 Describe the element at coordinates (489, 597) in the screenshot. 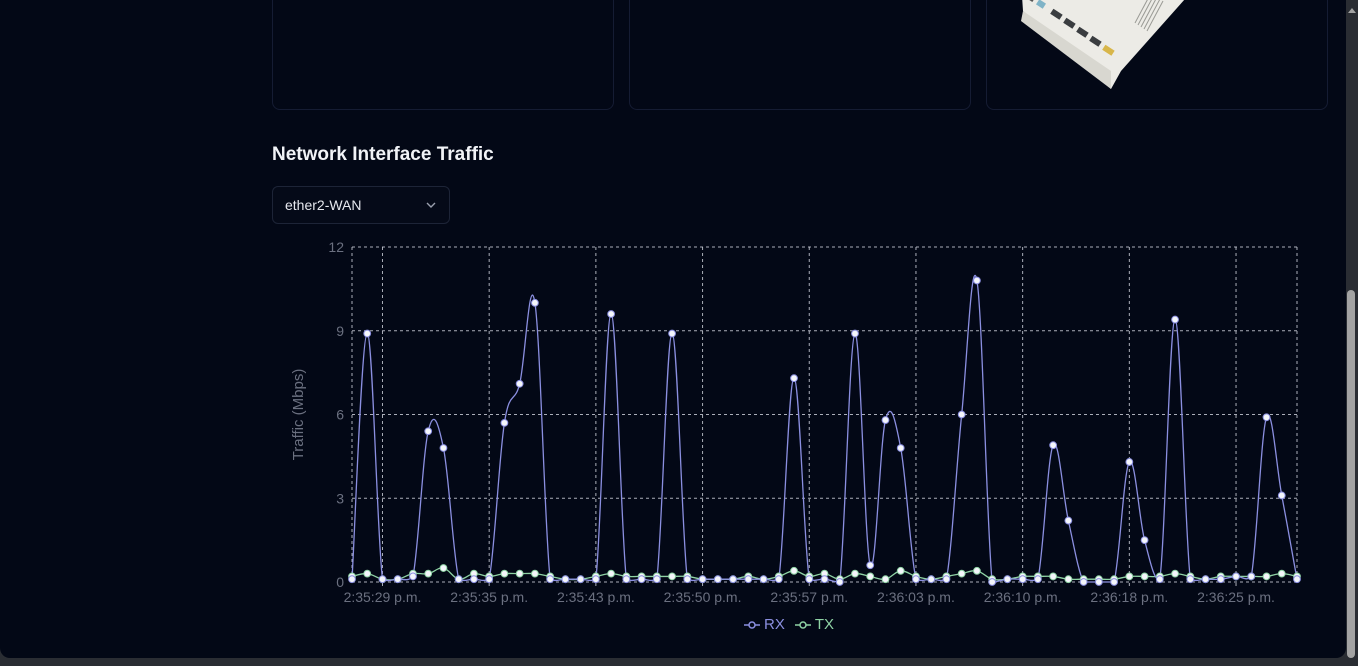

I see `x-tick-label: 2:35:35 p.m.` at that location.